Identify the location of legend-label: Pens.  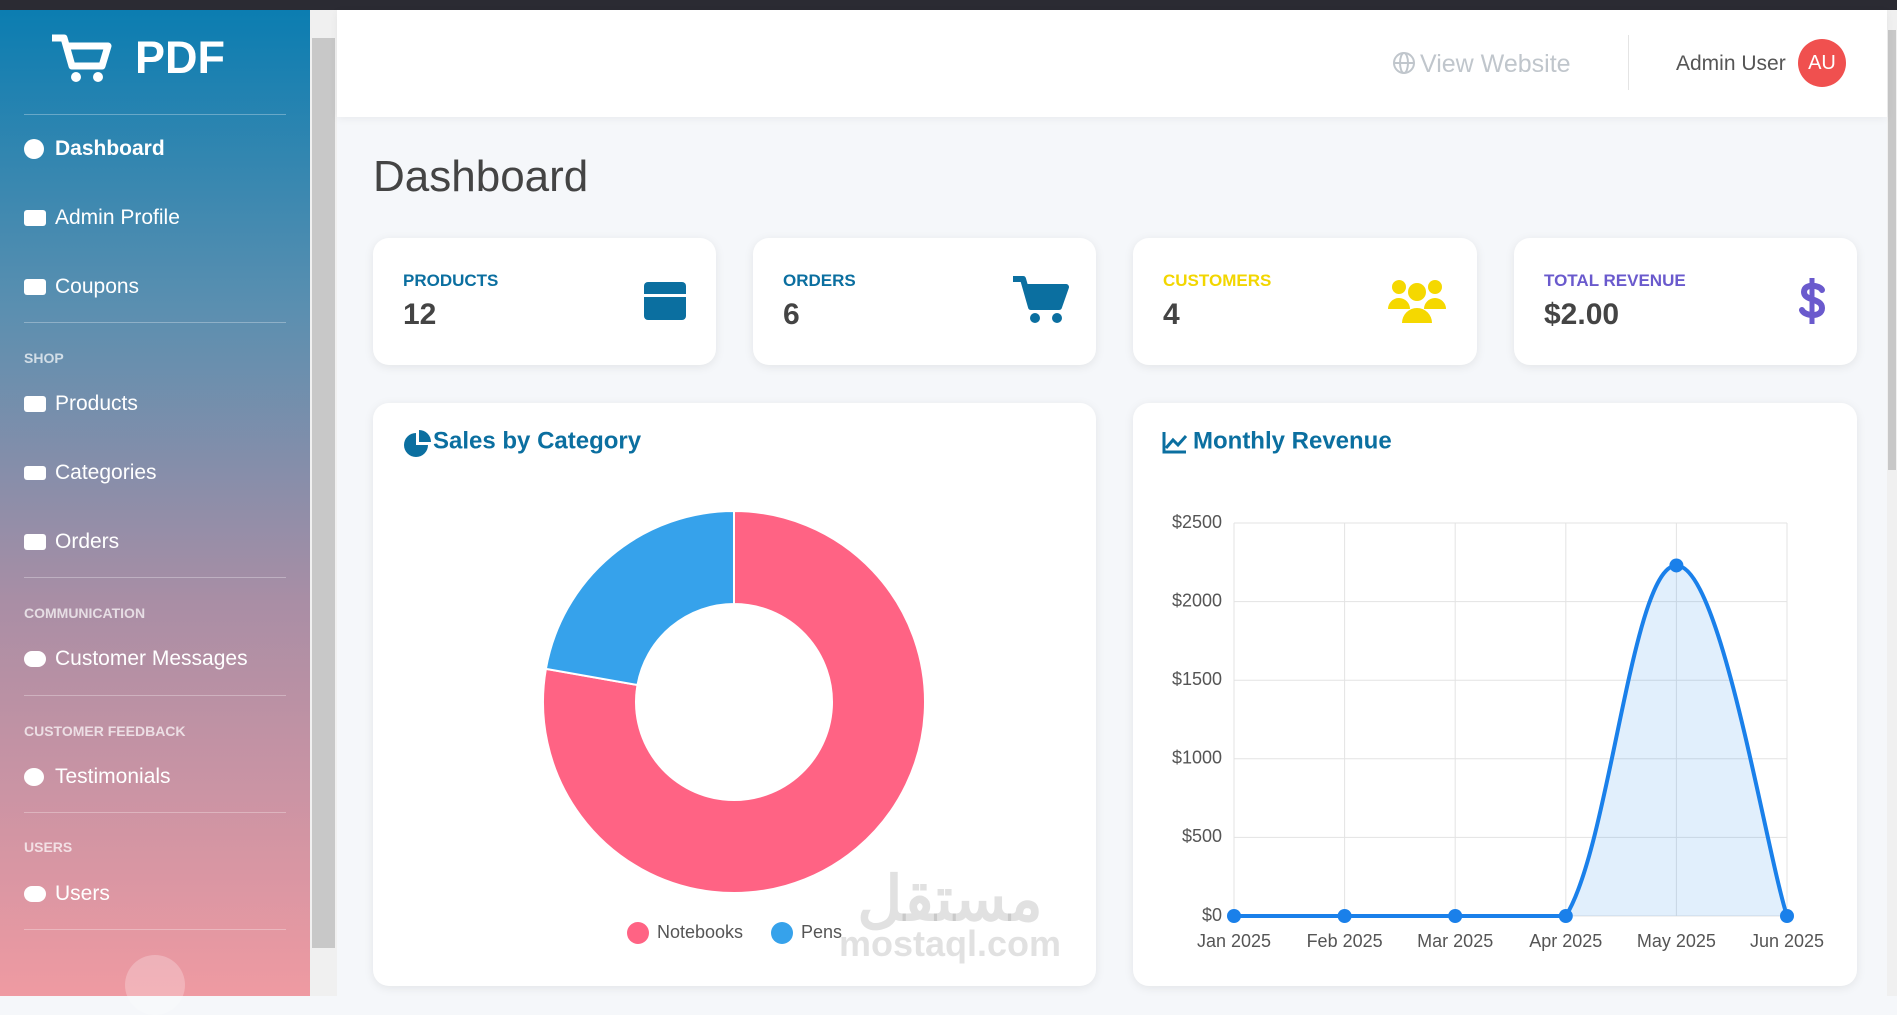
(821, 932).